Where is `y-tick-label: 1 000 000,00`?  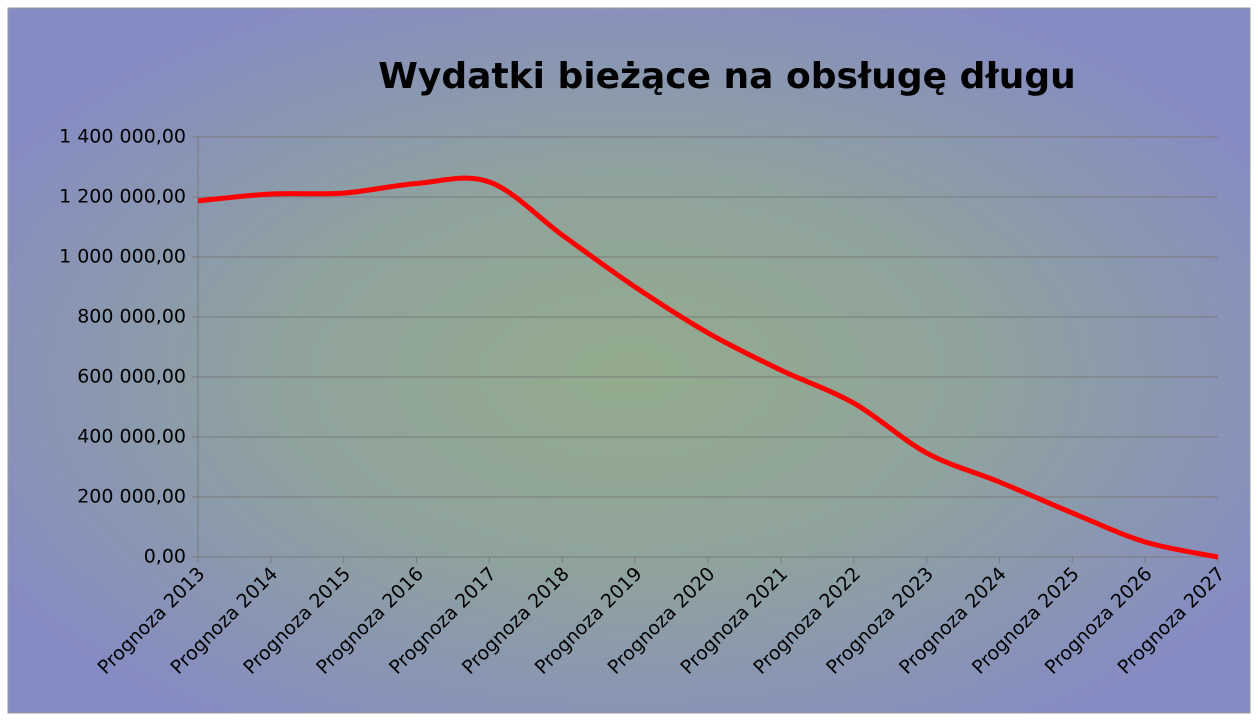 y-tick-label: 1 000 000,00 is located at coordinates (122, 257).